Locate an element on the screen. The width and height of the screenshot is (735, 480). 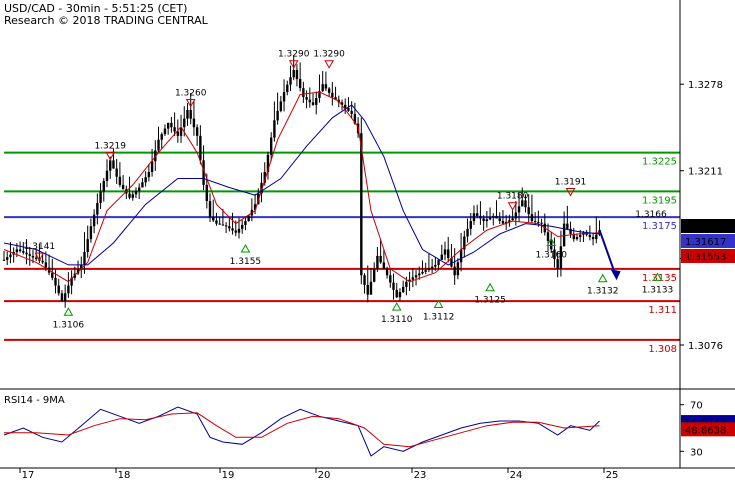
rsi-title: RSI14 - 9MA is located at coordinates (34, 400).